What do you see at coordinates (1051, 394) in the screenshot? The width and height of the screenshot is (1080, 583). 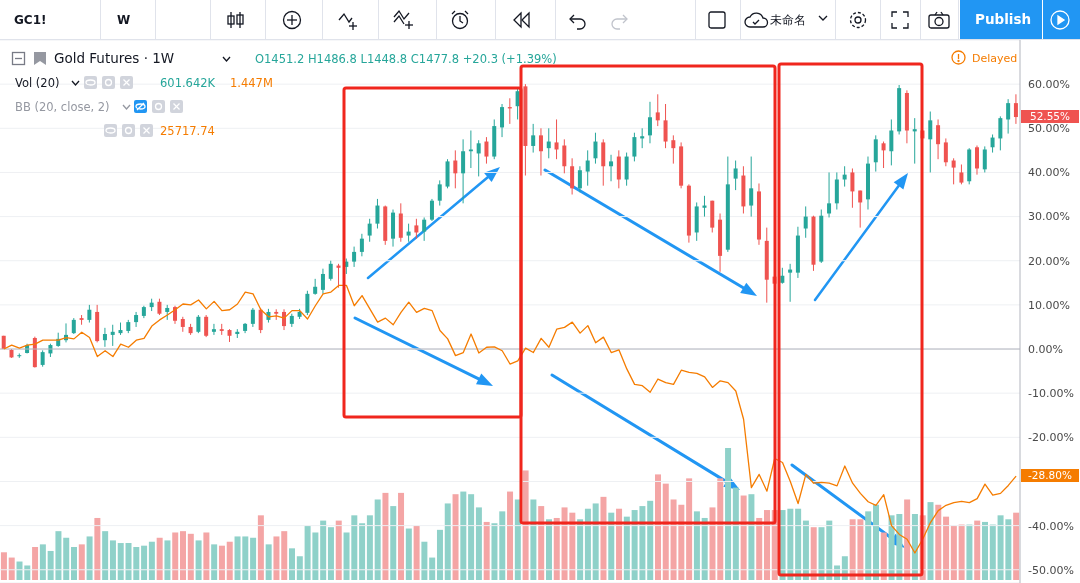 I see `y-tick-label: -10.00%` at bounding box center [1051, 394].